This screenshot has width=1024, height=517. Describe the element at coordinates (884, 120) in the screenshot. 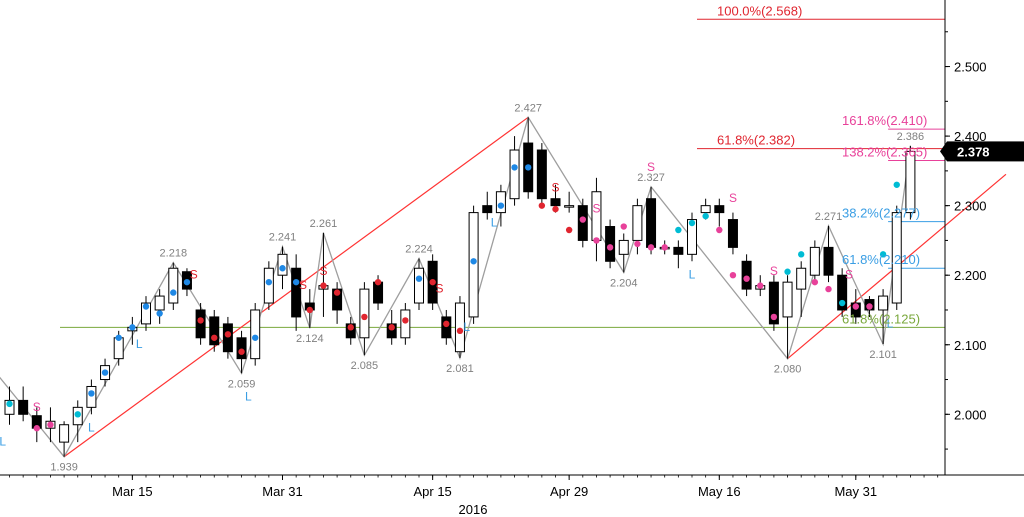

I see `fib-label: 161.8%(2.410)` at that location.